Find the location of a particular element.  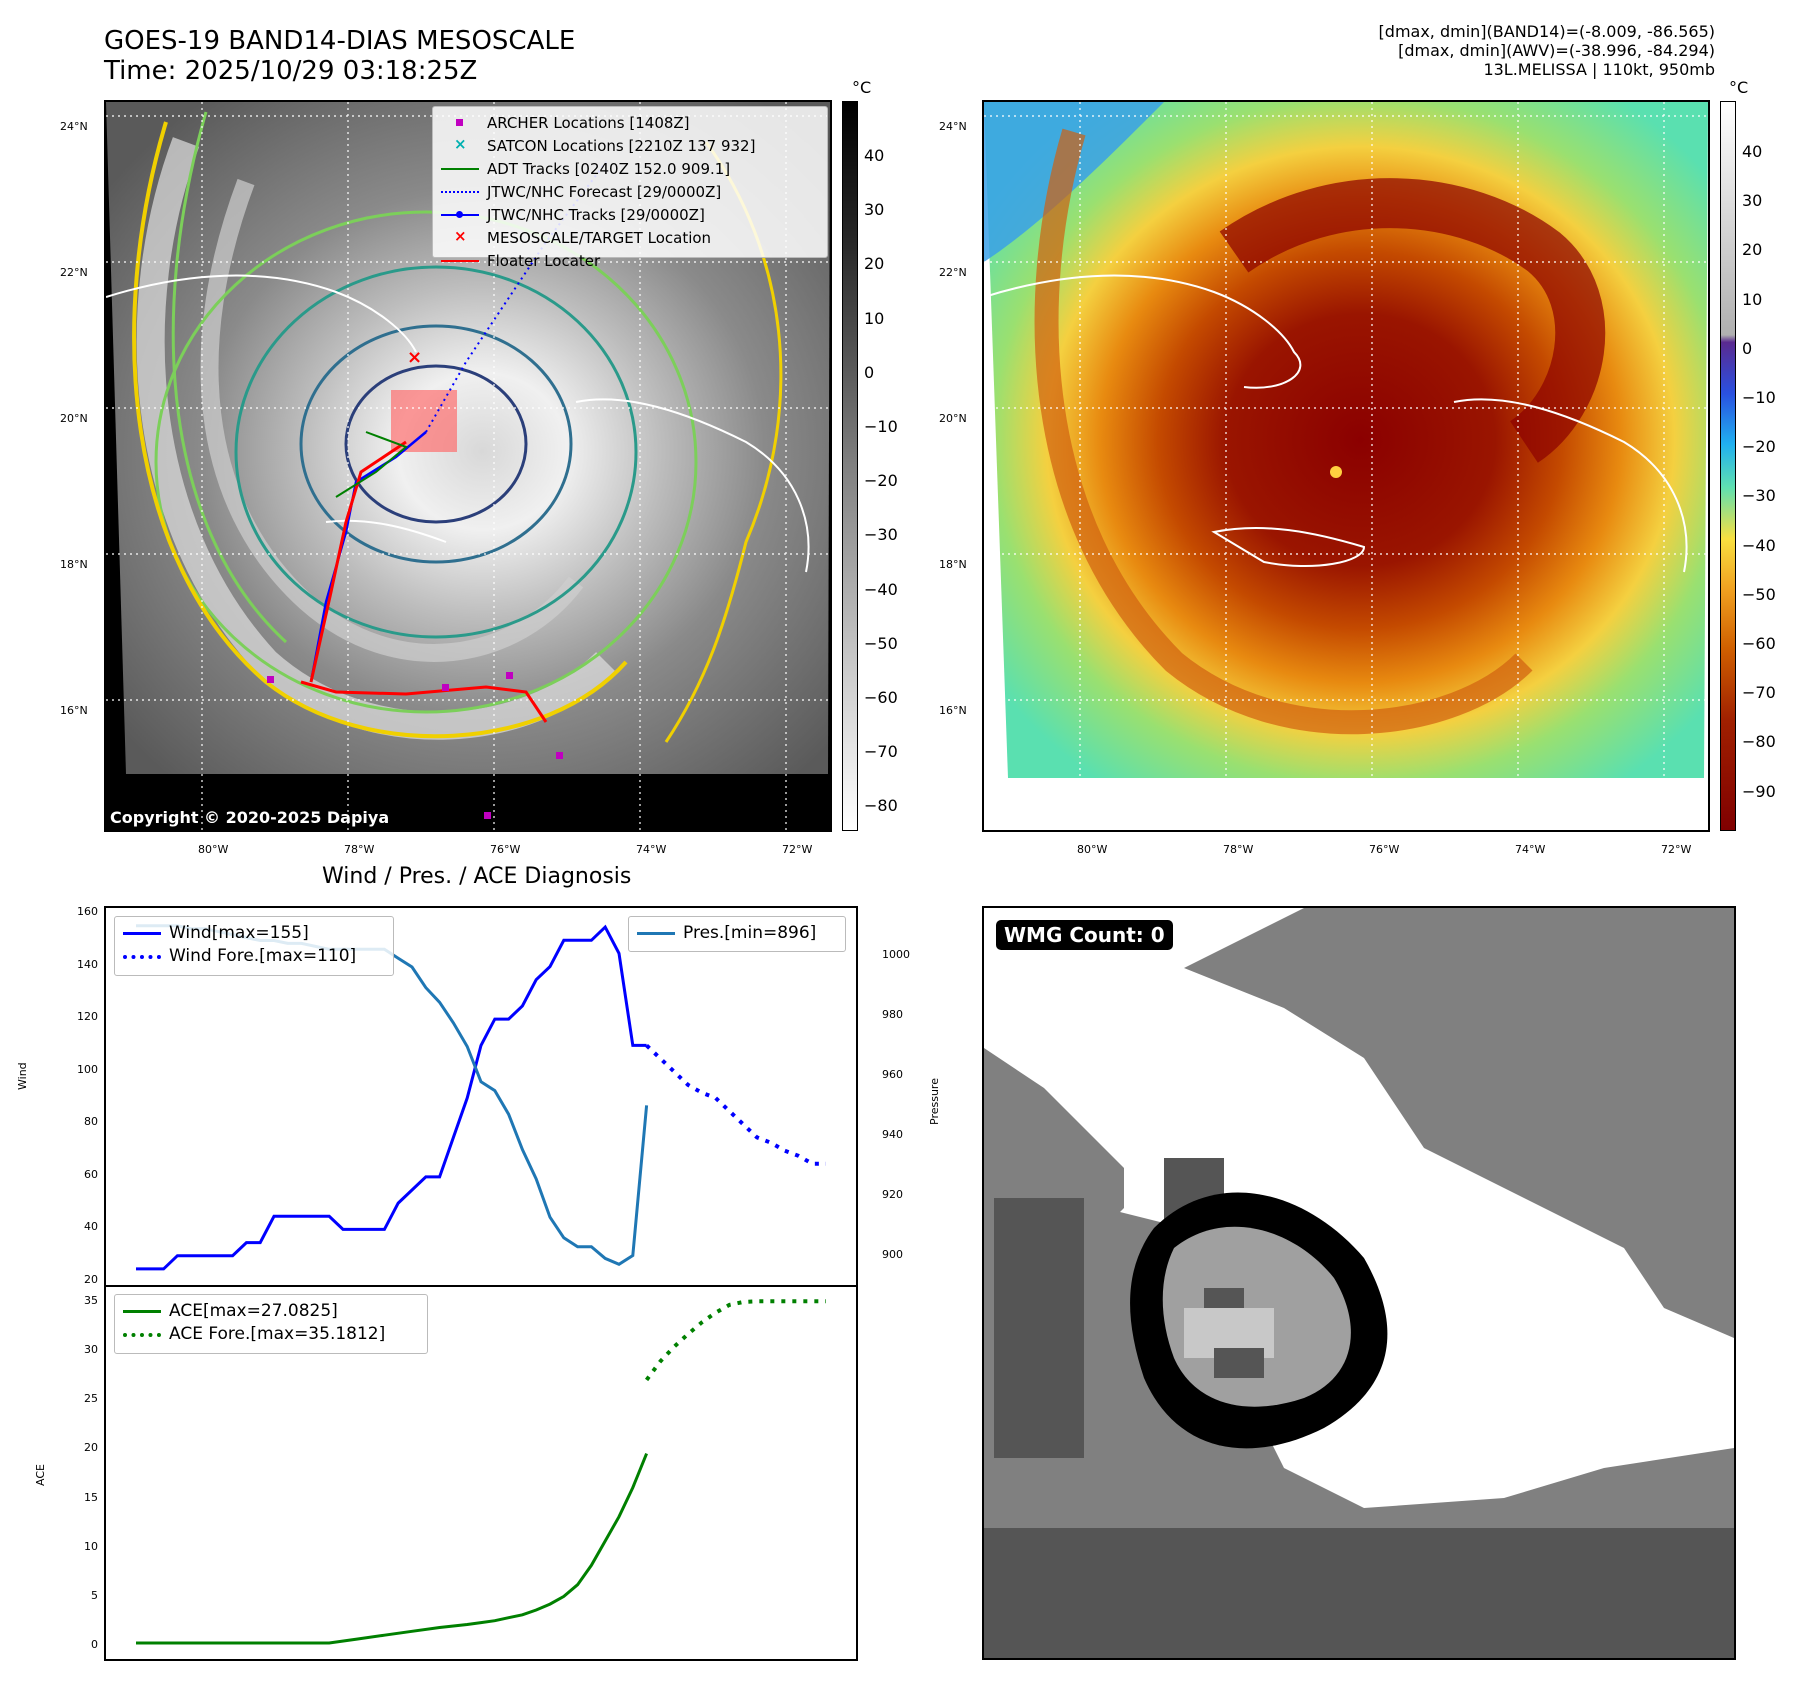

colorbar-right-tick: 20 is located at coordinates (1752, 250).